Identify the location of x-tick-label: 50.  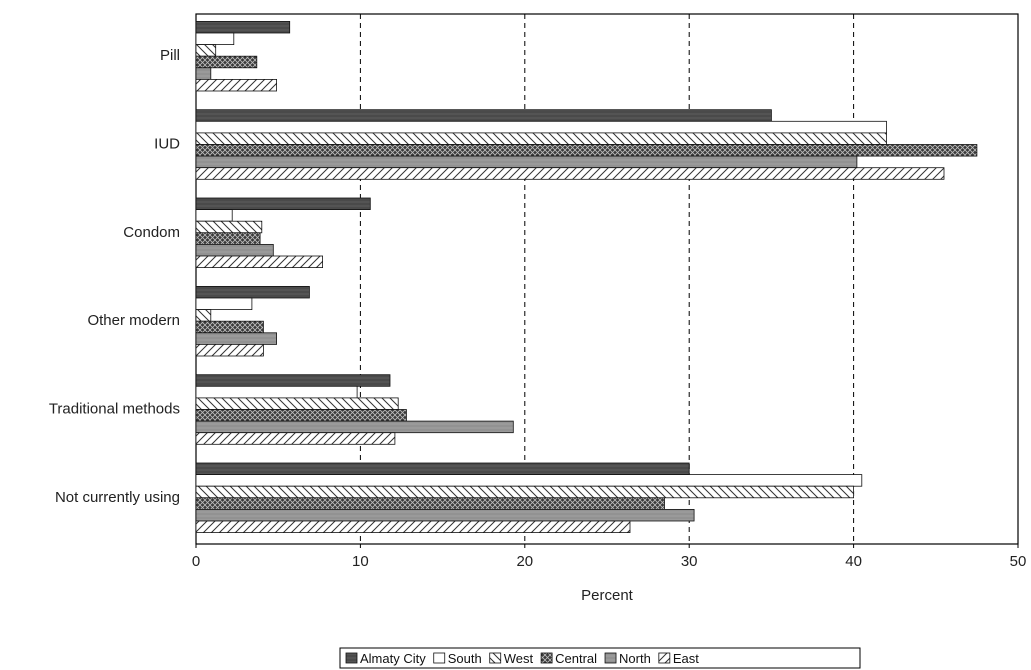
(1018, 561).